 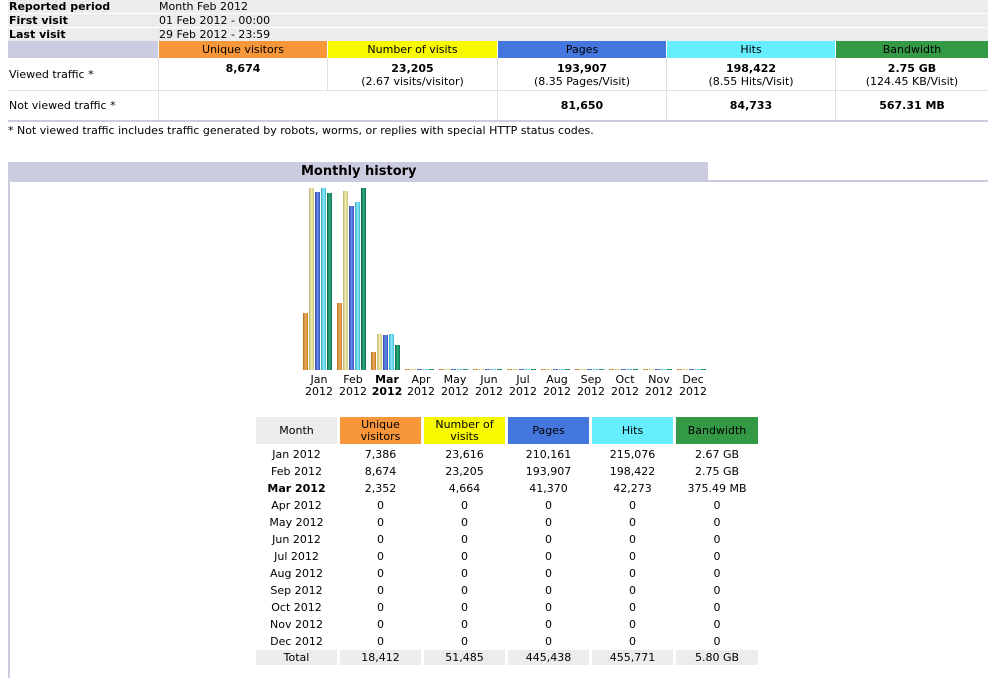 I want to click on table-total-hits: 455,771, so click(x=632, y=657).